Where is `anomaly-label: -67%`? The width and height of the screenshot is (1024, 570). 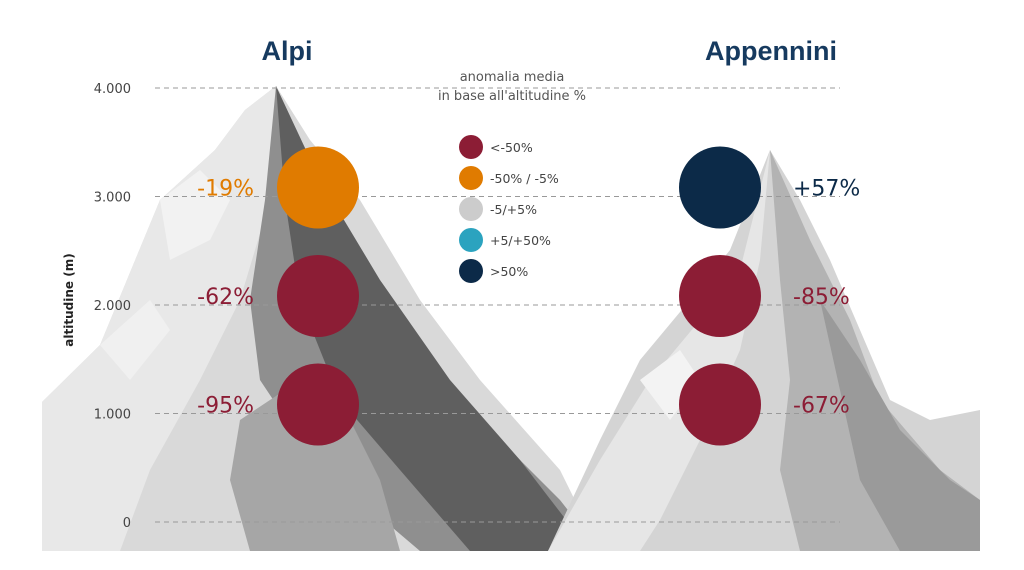 anomaly-label: -67% is located at coordinates (821, 406).